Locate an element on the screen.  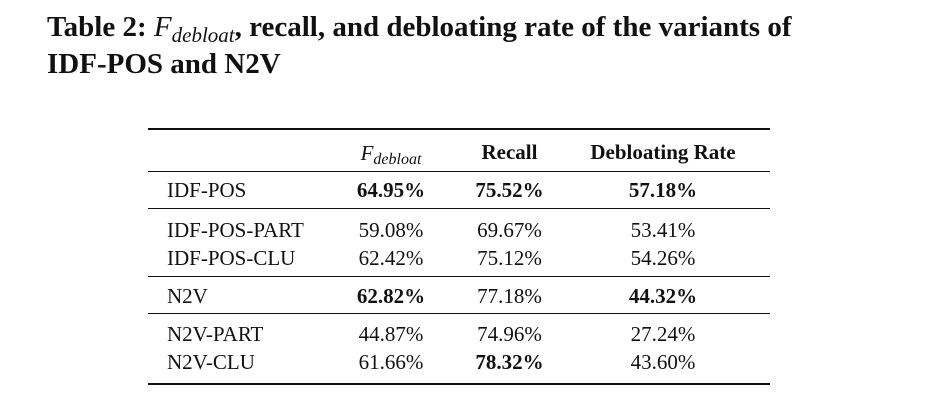
header-recall: Recall is located at coordinates (509, 152).